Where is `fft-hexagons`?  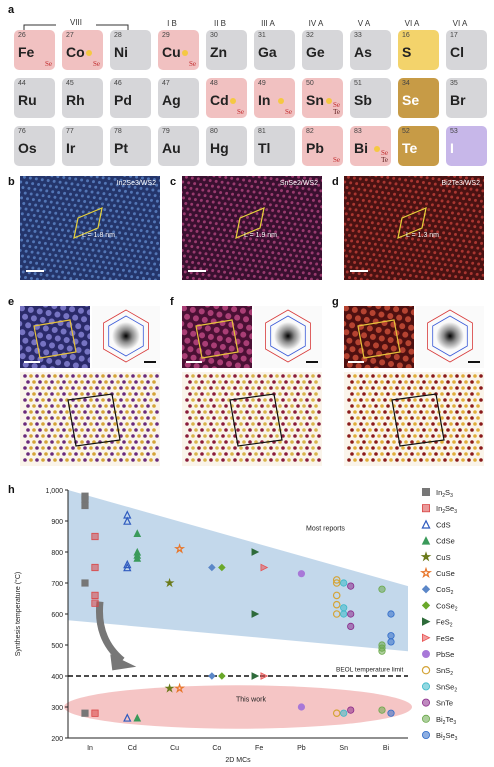 fft-hexagons is located at coordinates (288, 337).